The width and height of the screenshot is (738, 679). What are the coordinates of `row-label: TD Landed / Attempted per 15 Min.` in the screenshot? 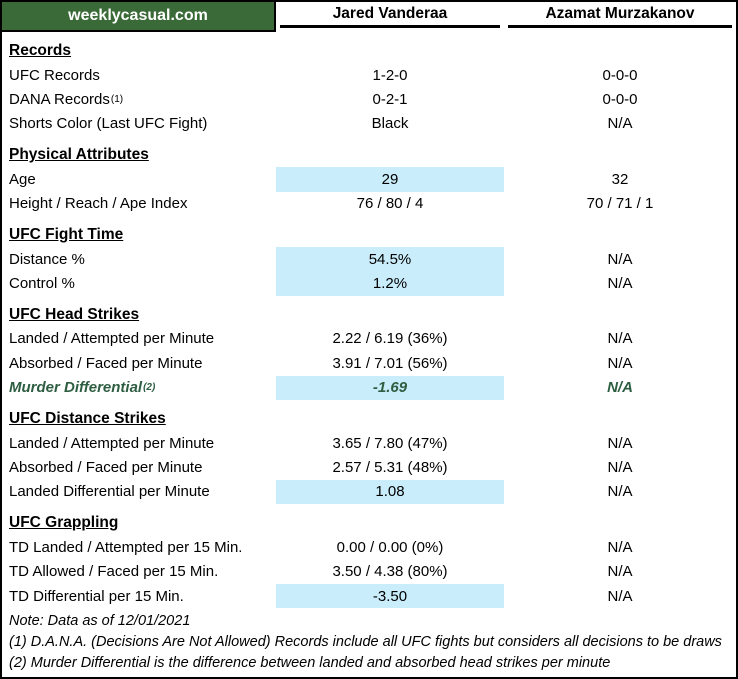 It's located at (139, 547).